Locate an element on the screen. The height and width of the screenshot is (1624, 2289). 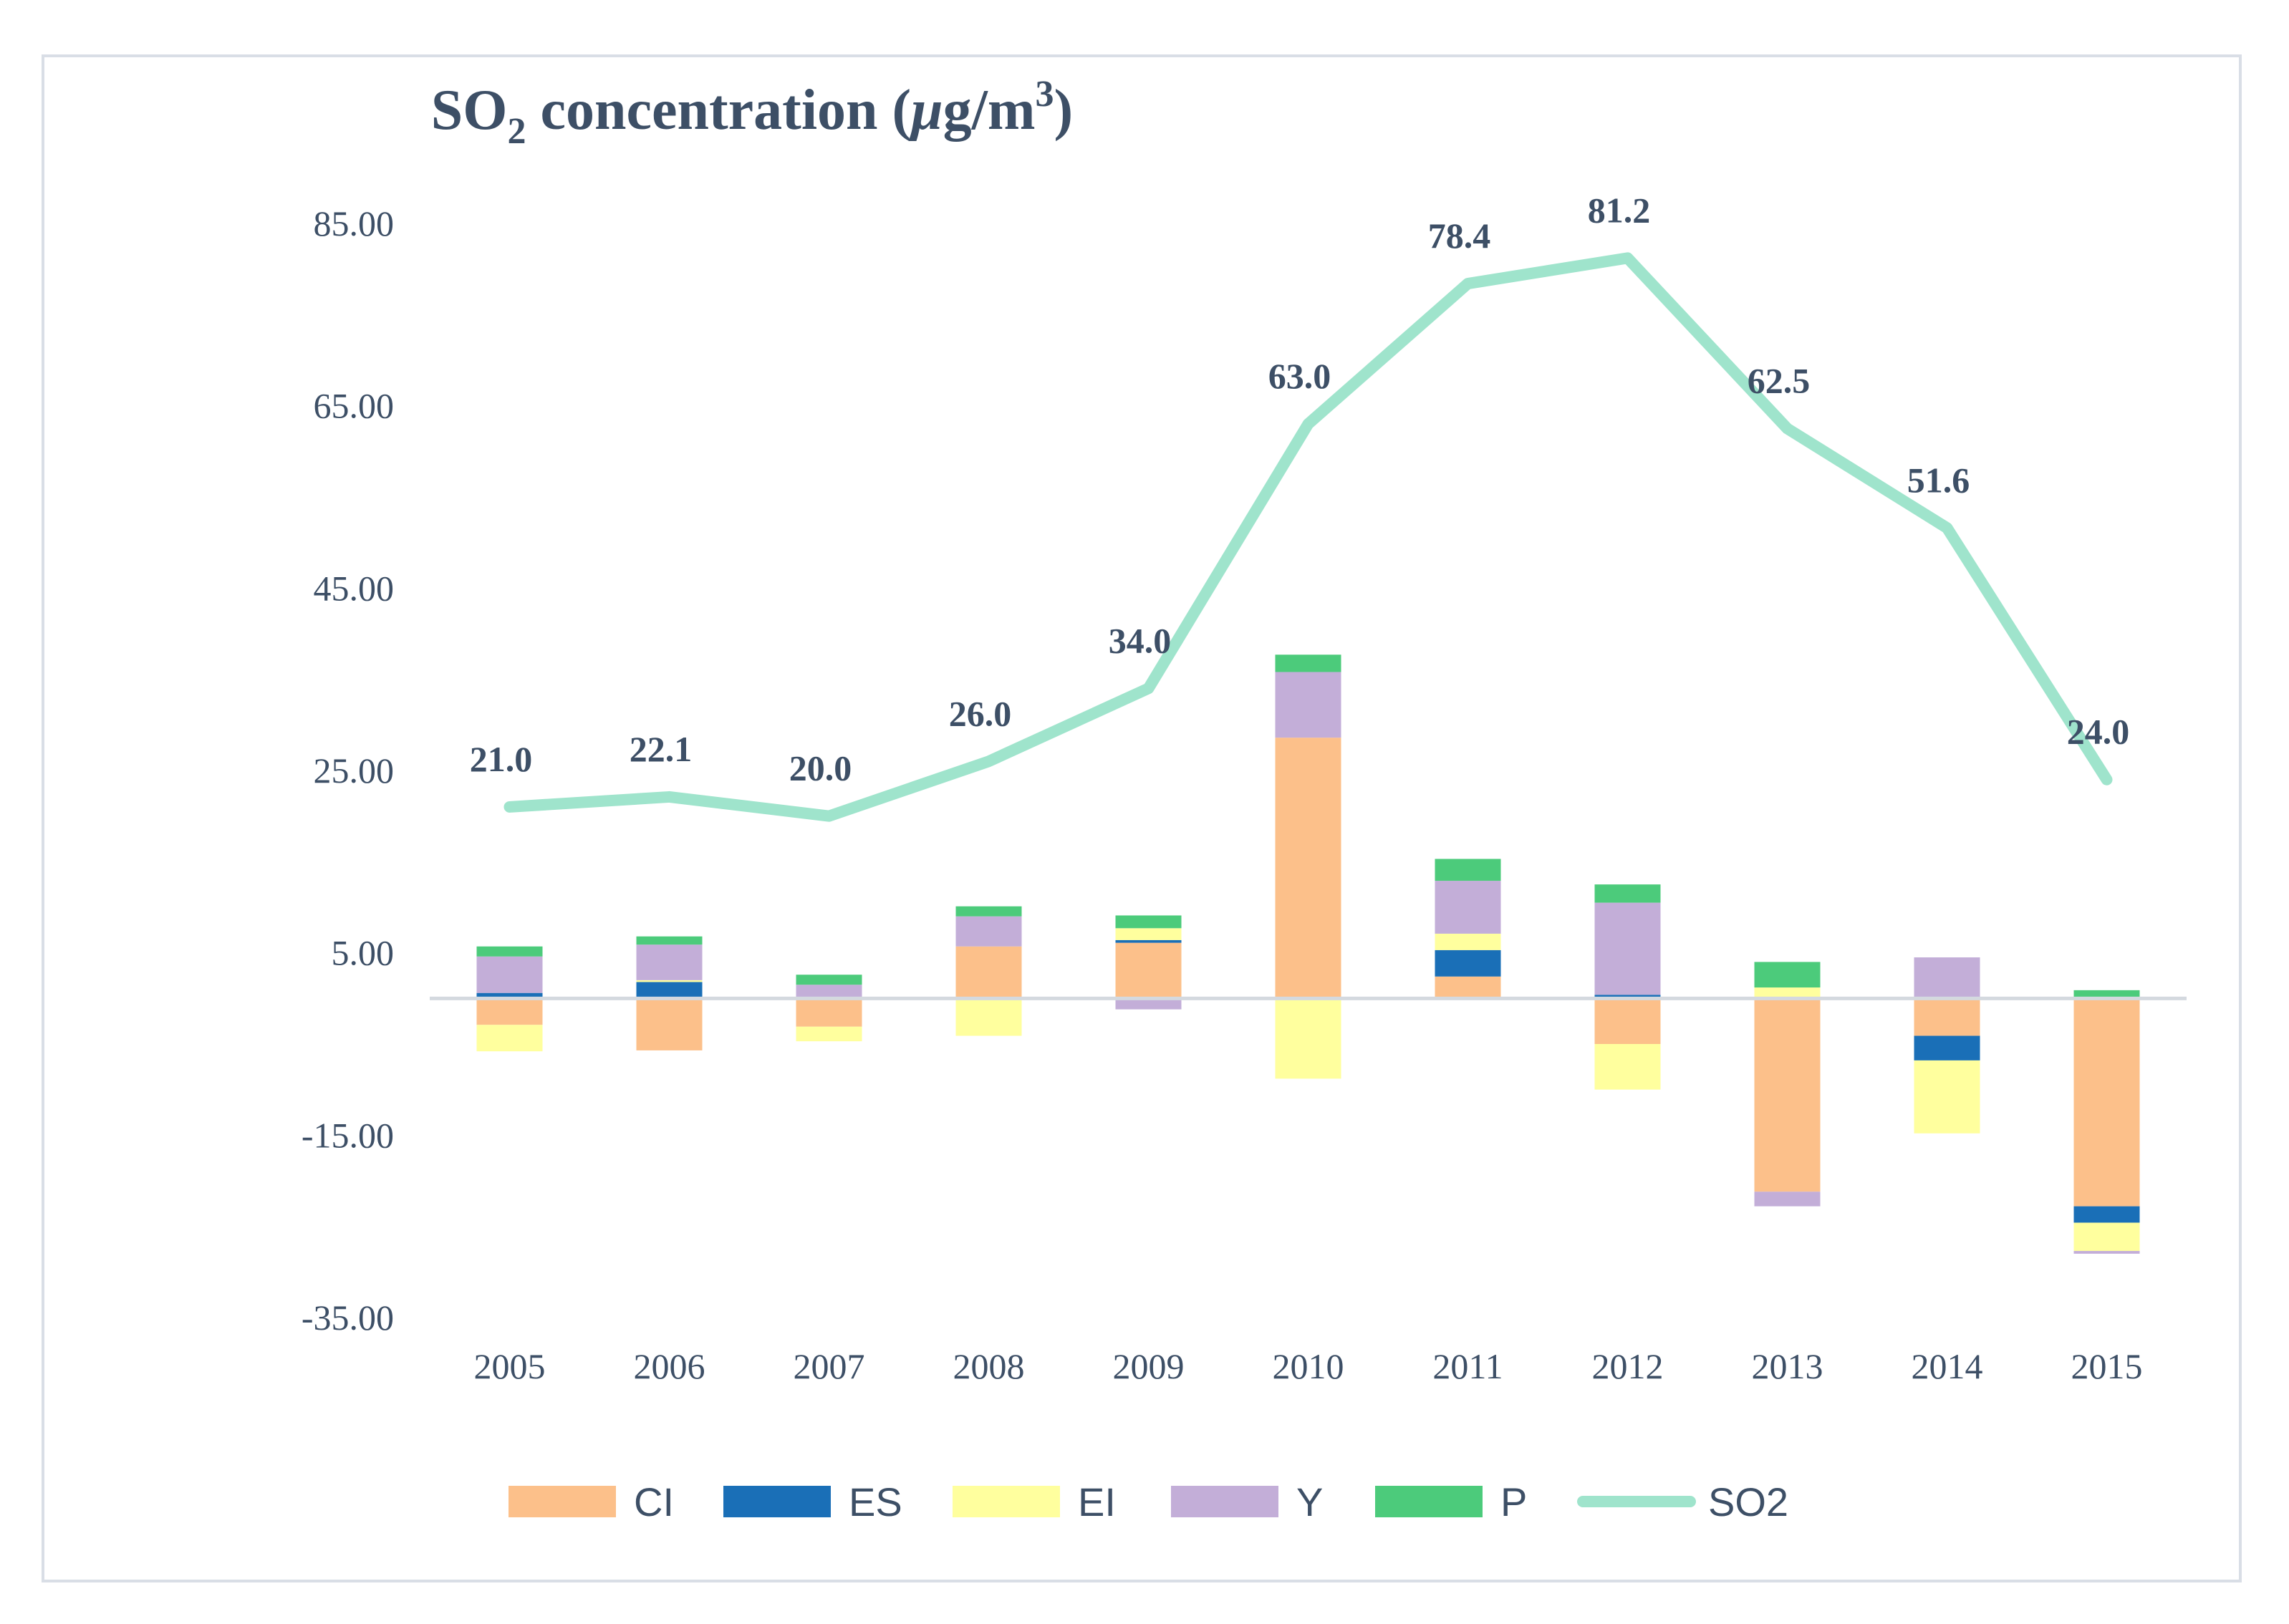
y-axis-ticks: 85.00 65.00 45.00 25.00 5.00 -15.00 -35.00 is located at coordinates (348, 770).